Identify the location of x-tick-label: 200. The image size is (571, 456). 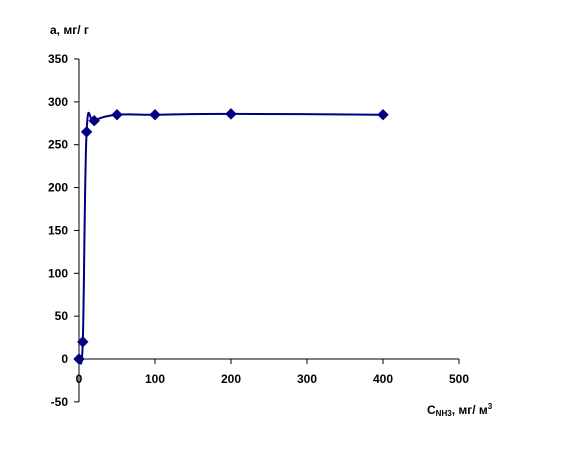
(231, 379).